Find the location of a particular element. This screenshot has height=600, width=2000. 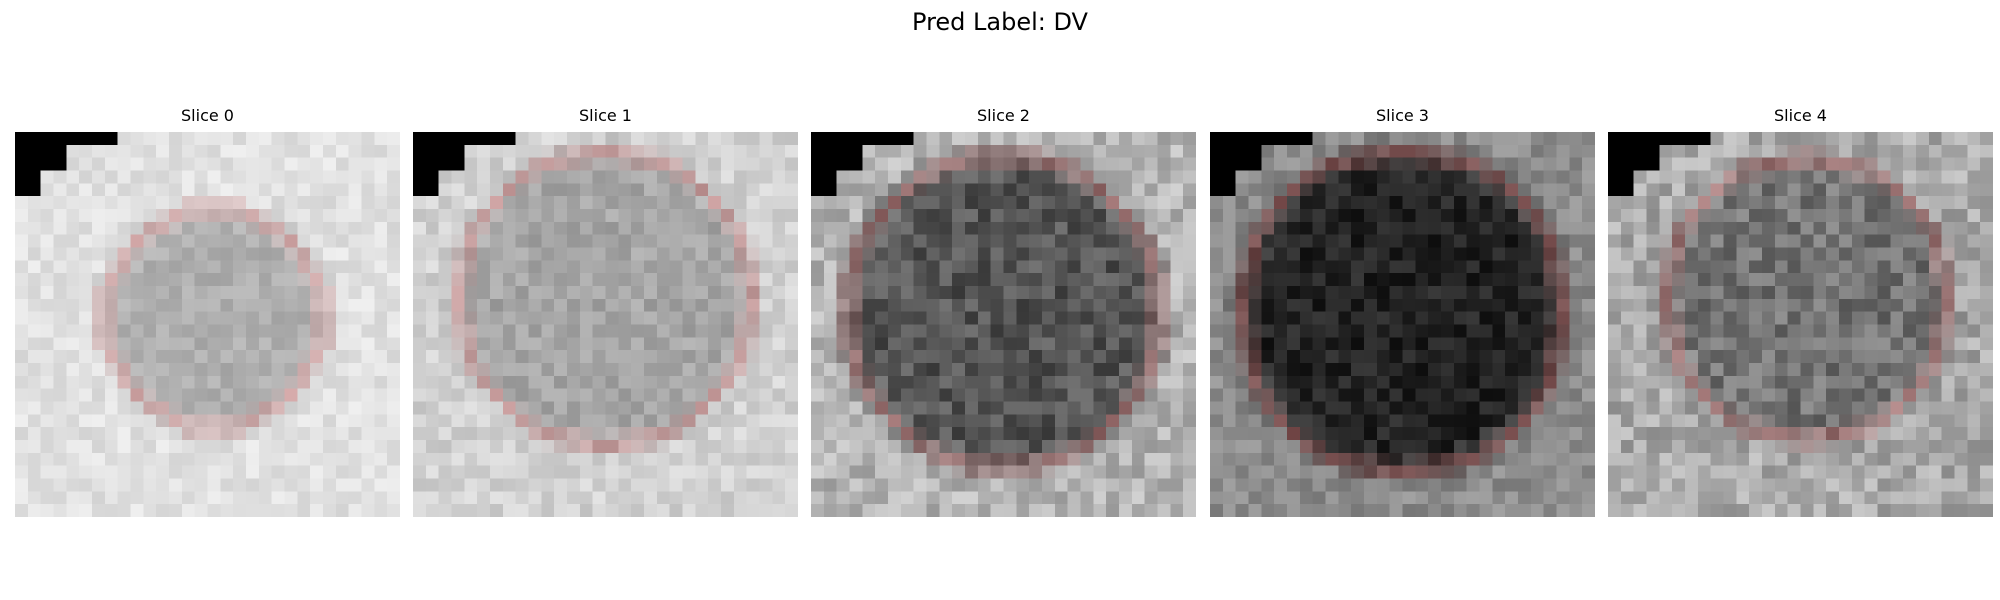

slice-panel-0: Slice 0 is located at coordinates (207, 311).